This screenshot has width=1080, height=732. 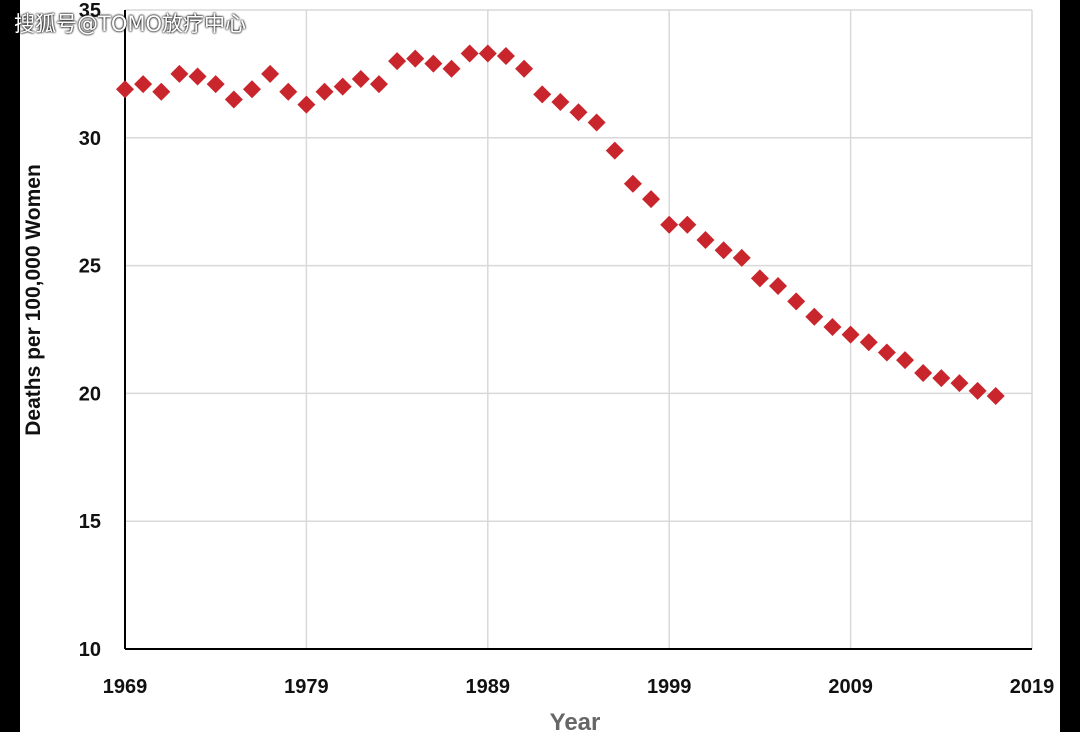 What do you see at coordinates (306, 687) in the screenshot?
I see `x-tick-label: 1979` at bounding box center [306, 687].